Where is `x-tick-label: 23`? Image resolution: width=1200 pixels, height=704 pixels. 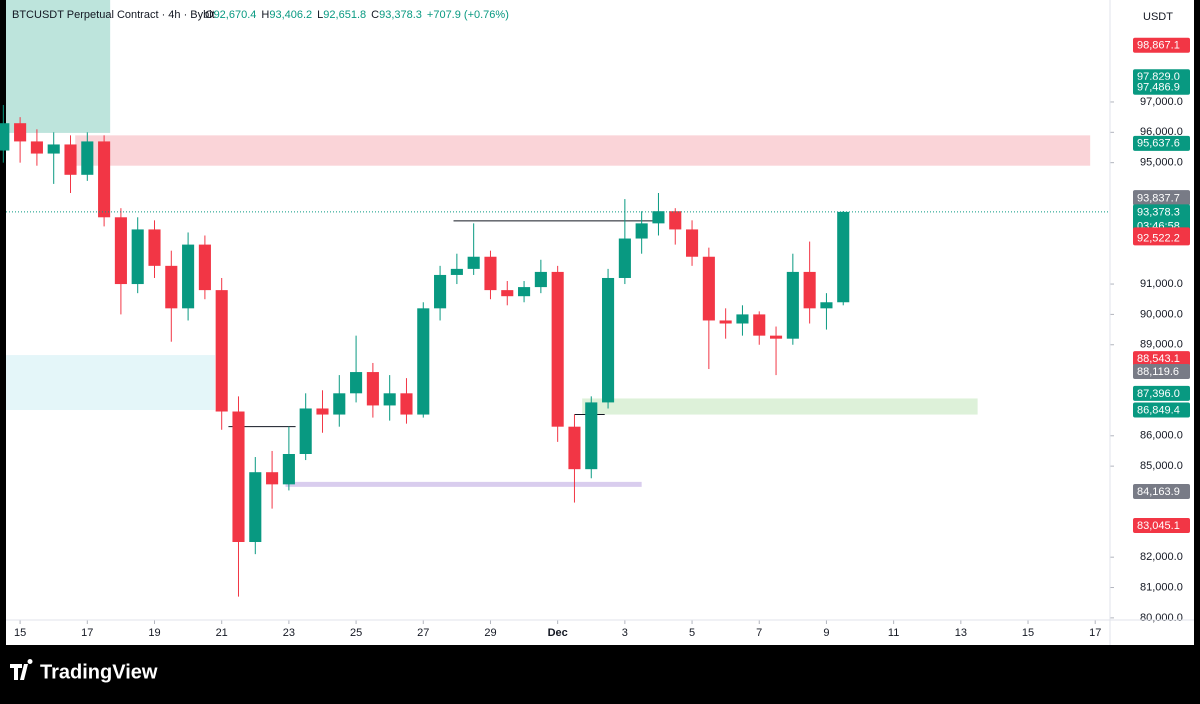
x-tick-label: 23 is located at coordinates (289, 633).